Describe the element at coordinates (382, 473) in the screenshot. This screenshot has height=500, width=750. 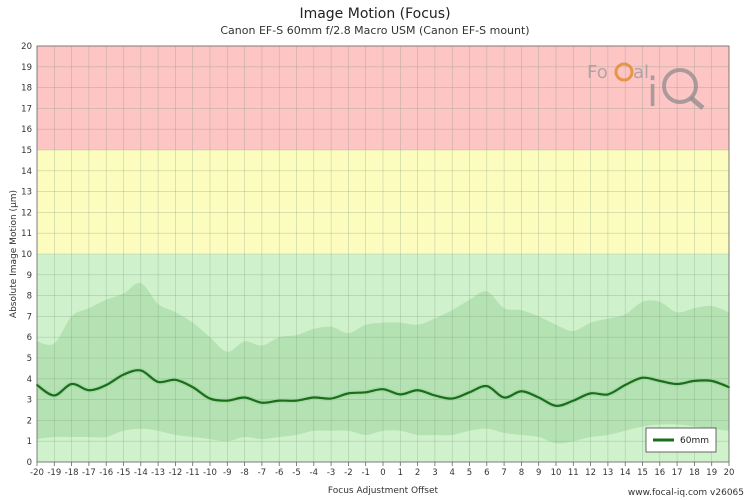
I see `x-tick-label: 0` at that location.